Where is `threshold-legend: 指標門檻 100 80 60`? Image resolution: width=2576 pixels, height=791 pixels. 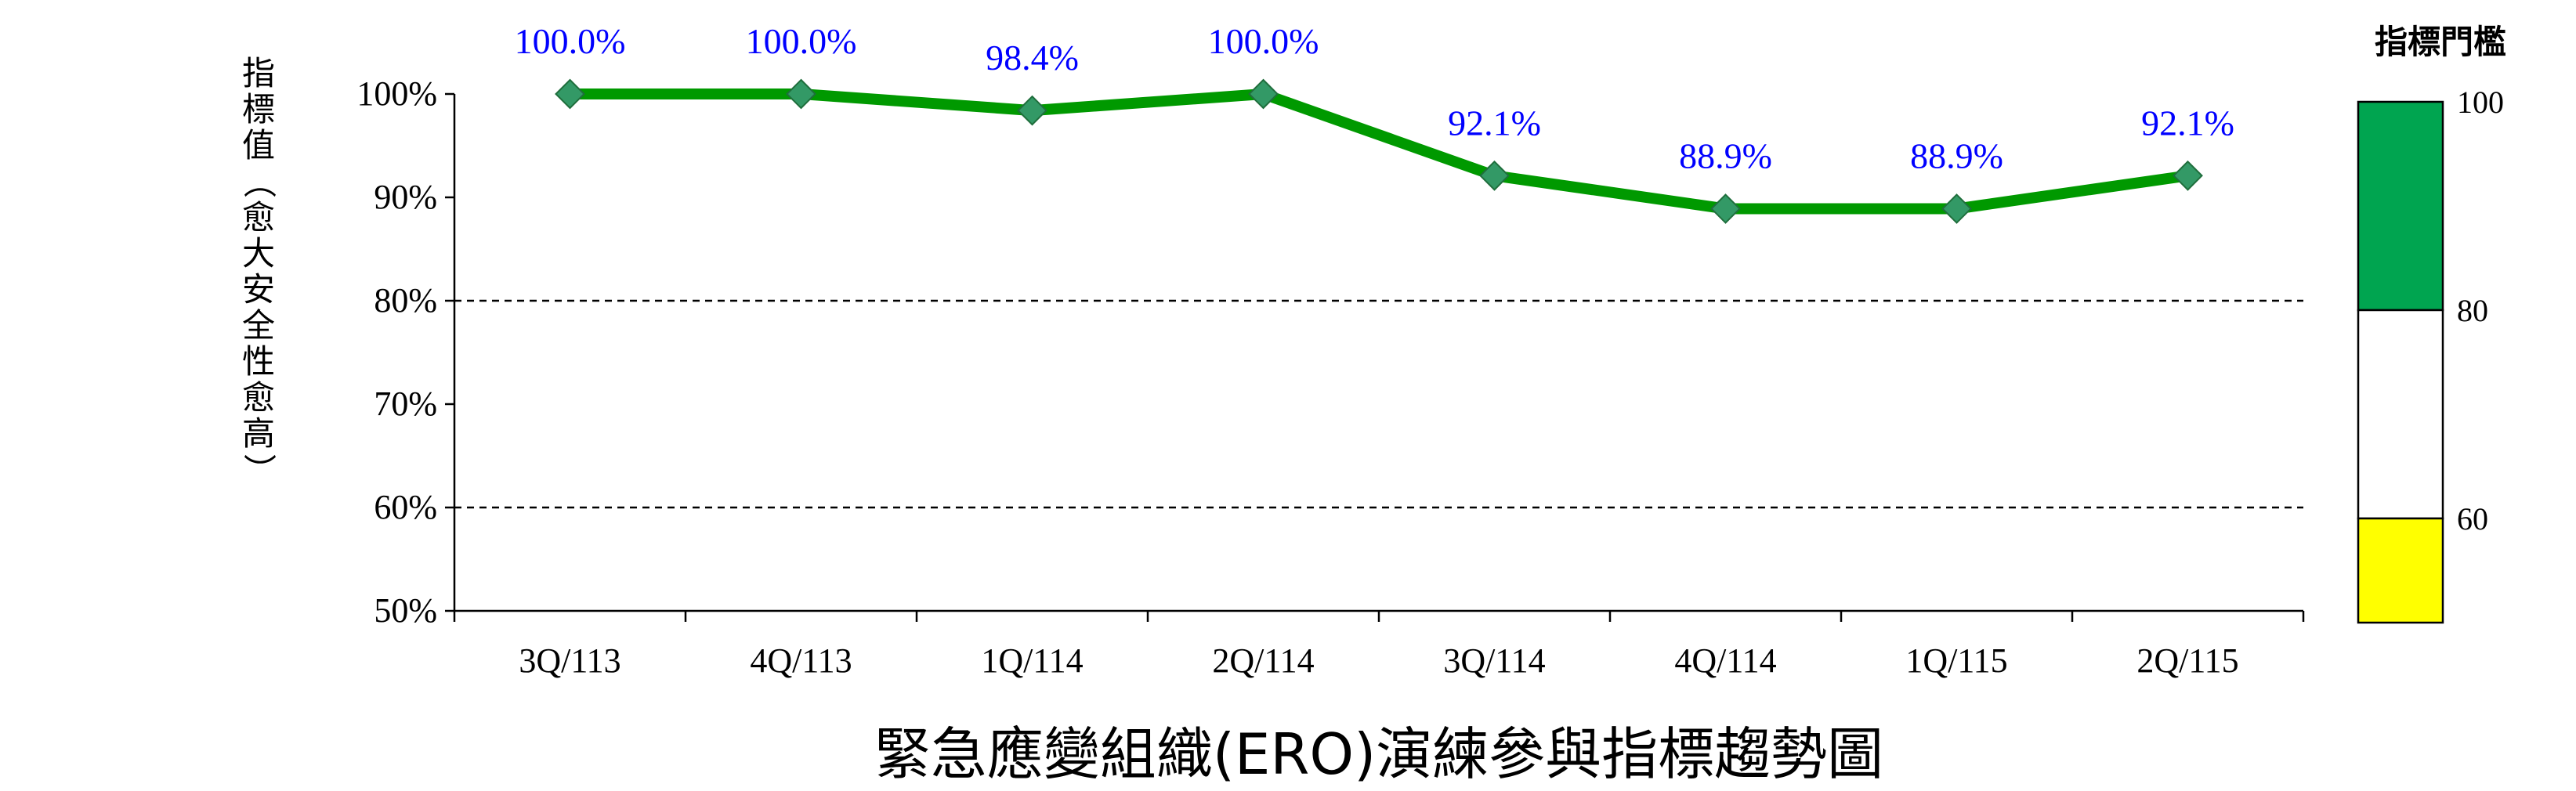 threshold-legend: 指標門檻 100 80 60 is located at coordinates (2432, 324).